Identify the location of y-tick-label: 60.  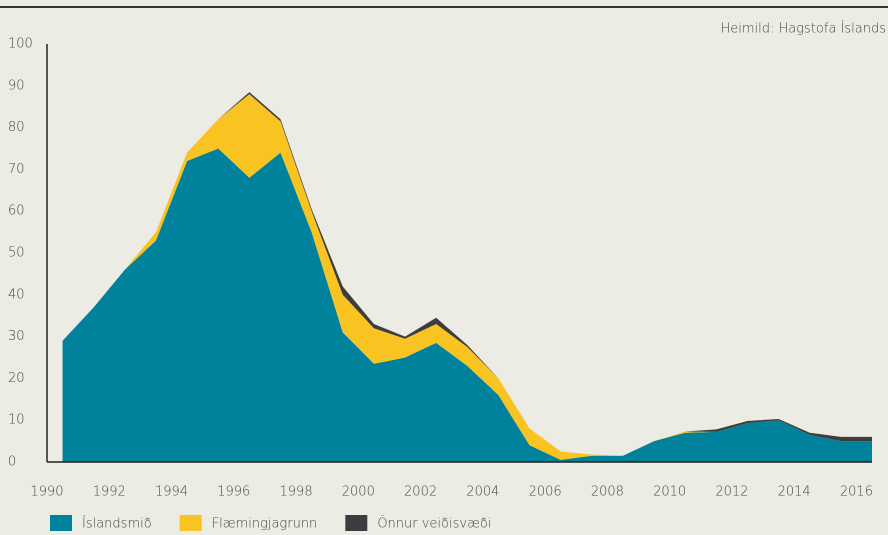
(16, 211).